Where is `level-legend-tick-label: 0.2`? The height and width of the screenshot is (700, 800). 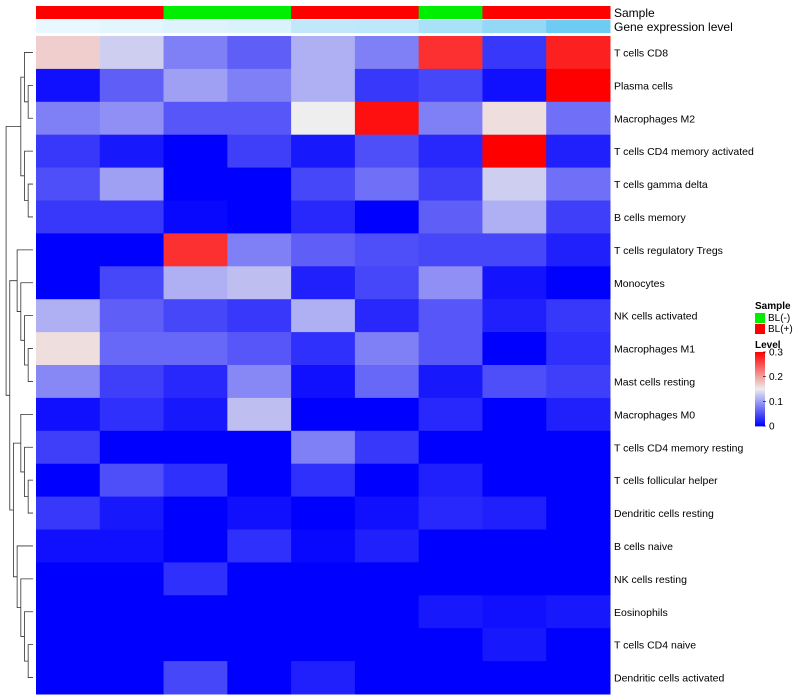 level-legend-tick-label: 0.2 is located at coordinates (776, 377).